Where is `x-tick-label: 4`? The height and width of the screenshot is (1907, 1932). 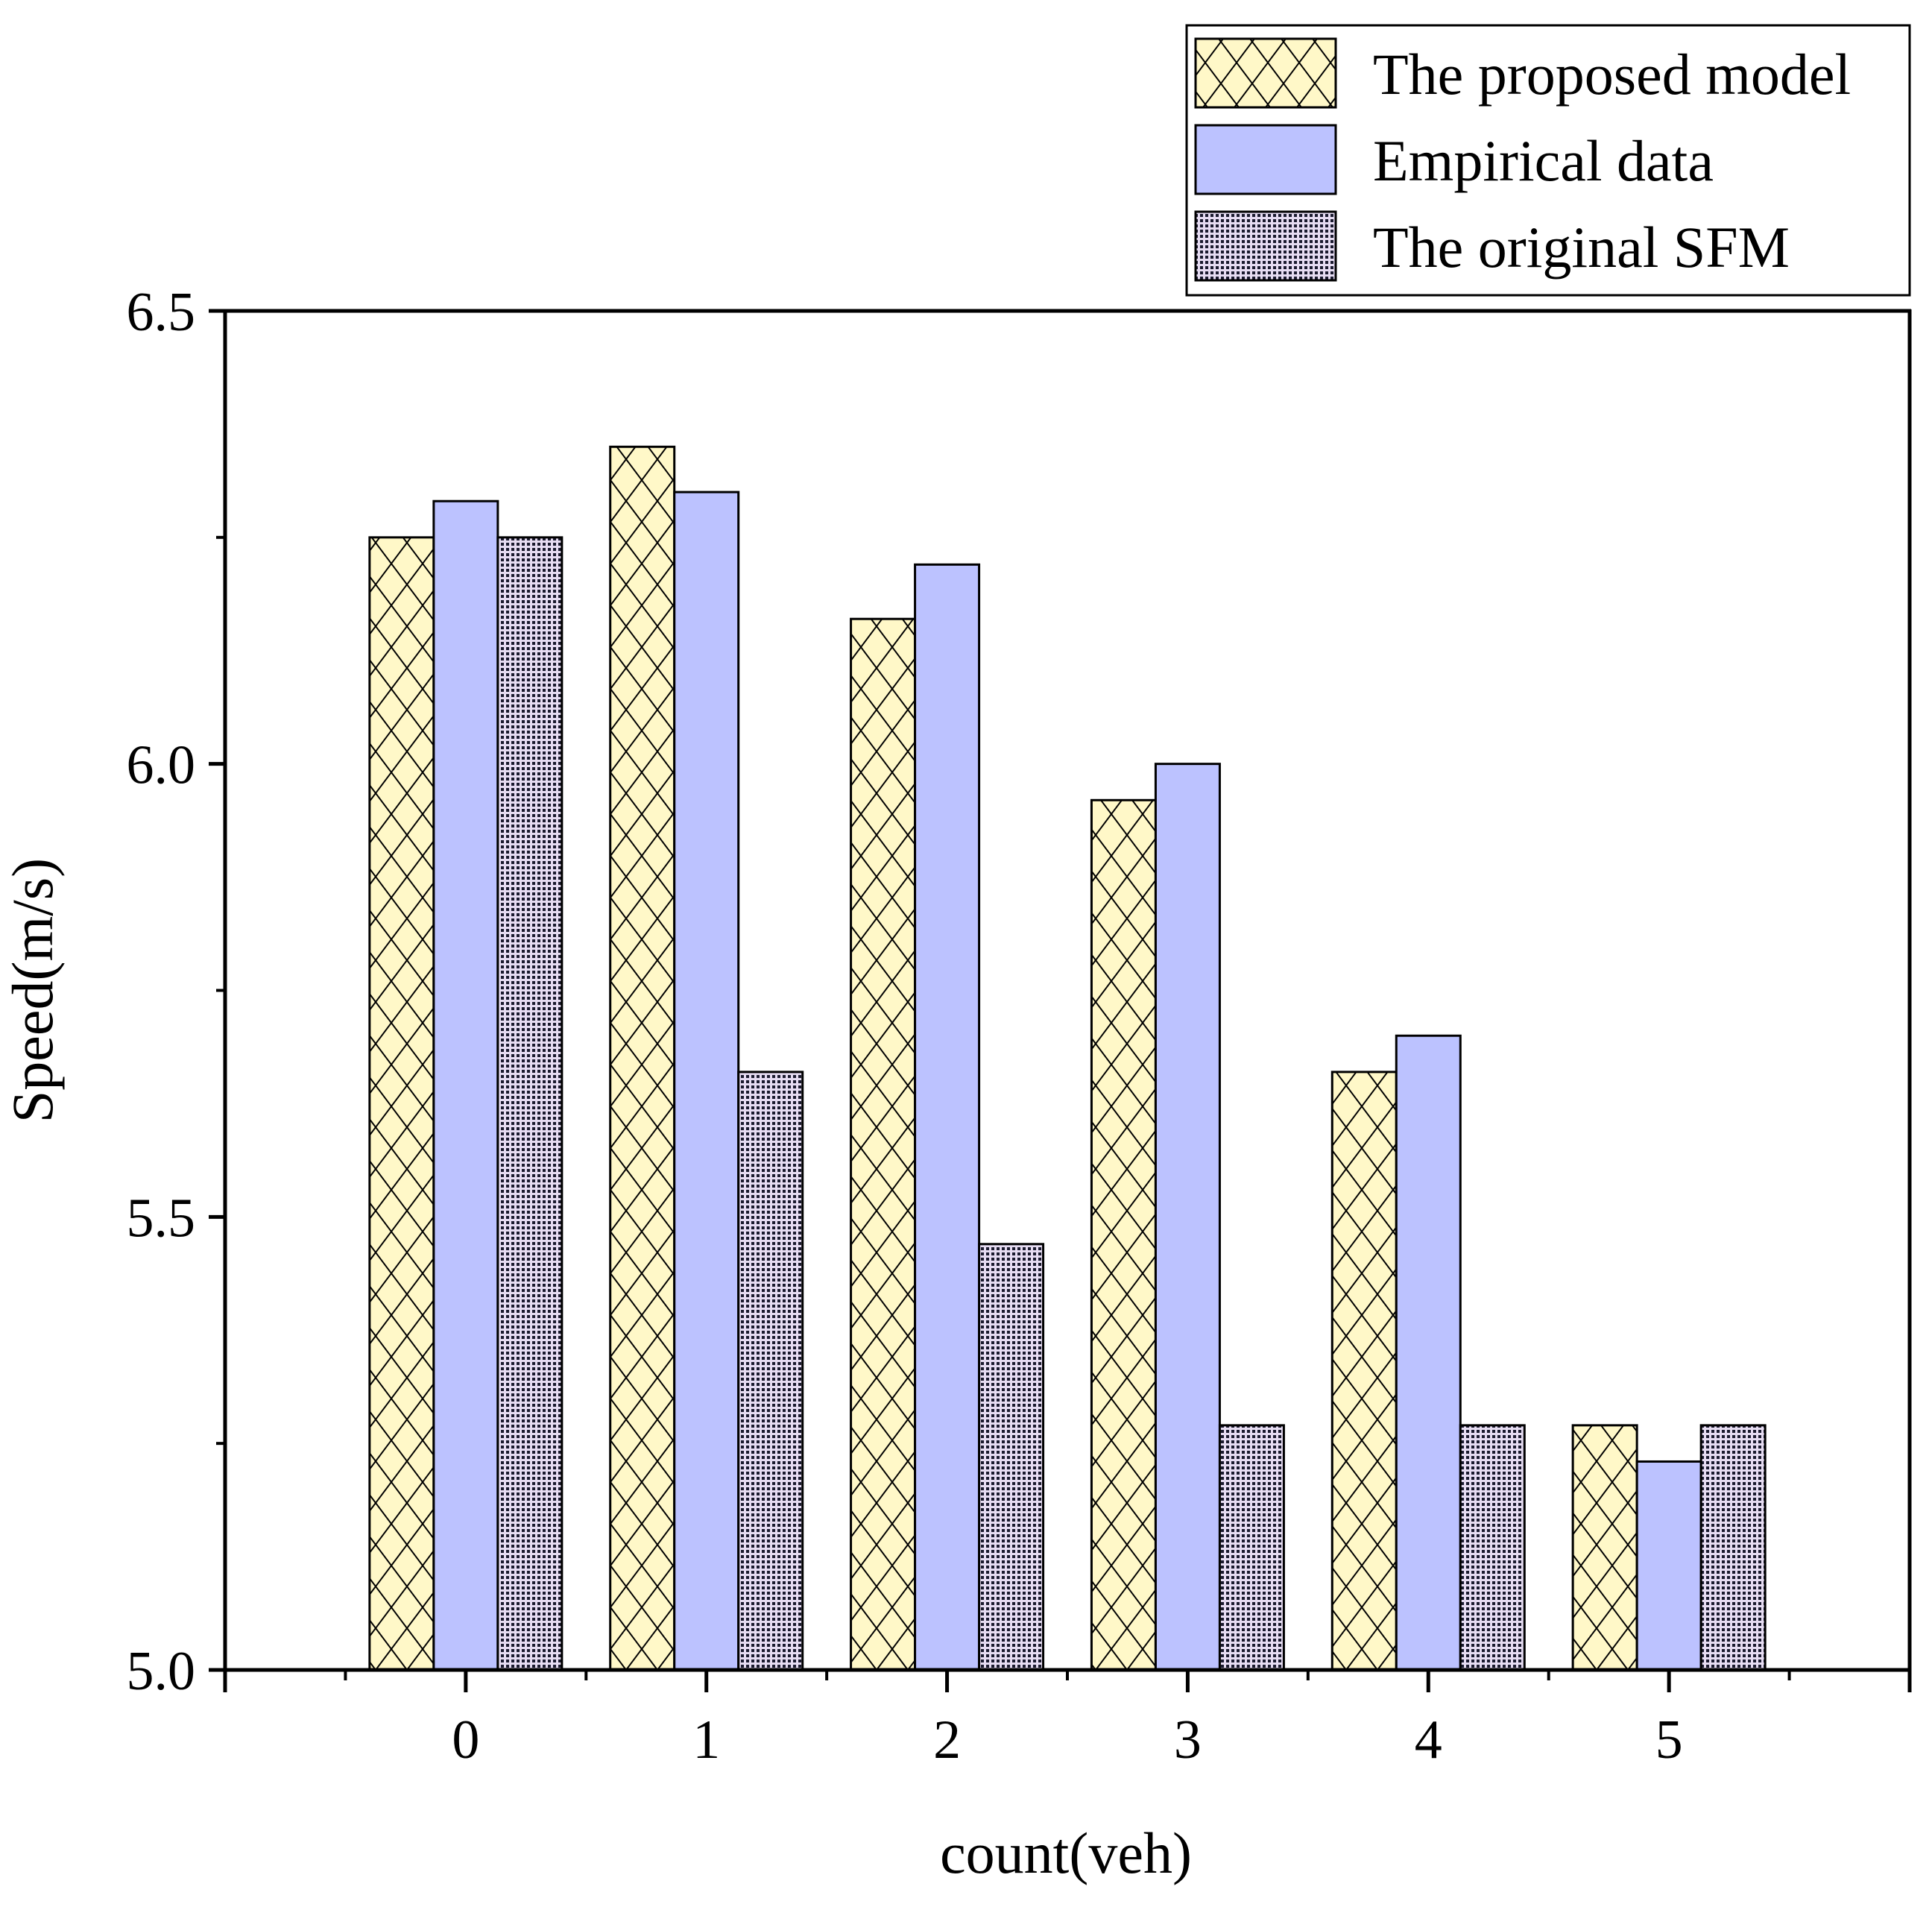
x-tick-label: 4 is located at coordinates (1428, 1740).